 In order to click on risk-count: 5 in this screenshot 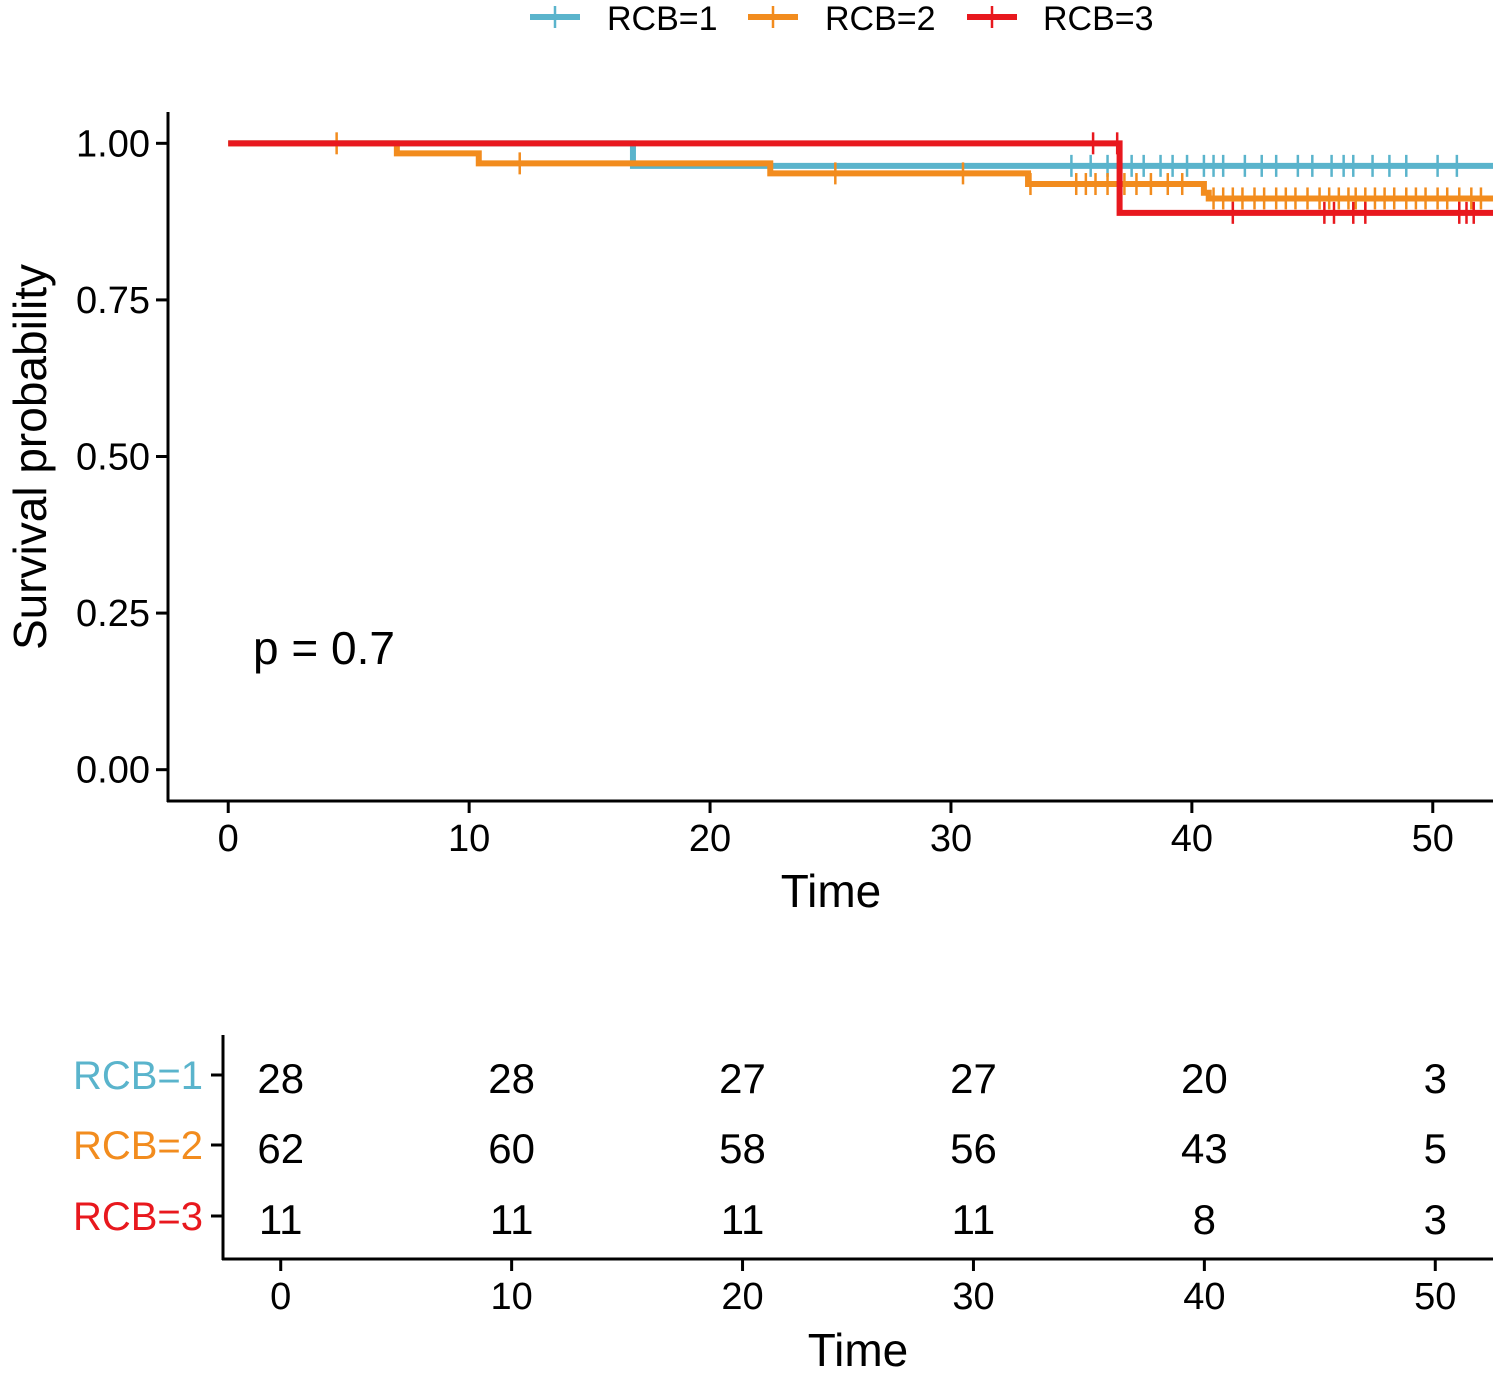, I will do `click(1435, 1148)`.